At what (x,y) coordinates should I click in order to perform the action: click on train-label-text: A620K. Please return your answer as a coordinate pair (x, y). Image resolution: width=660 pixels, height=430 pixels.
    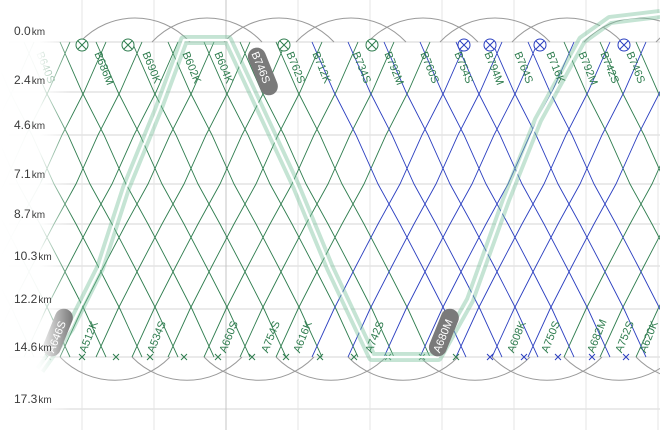
    Looking at the image, I should click on (648, 337).